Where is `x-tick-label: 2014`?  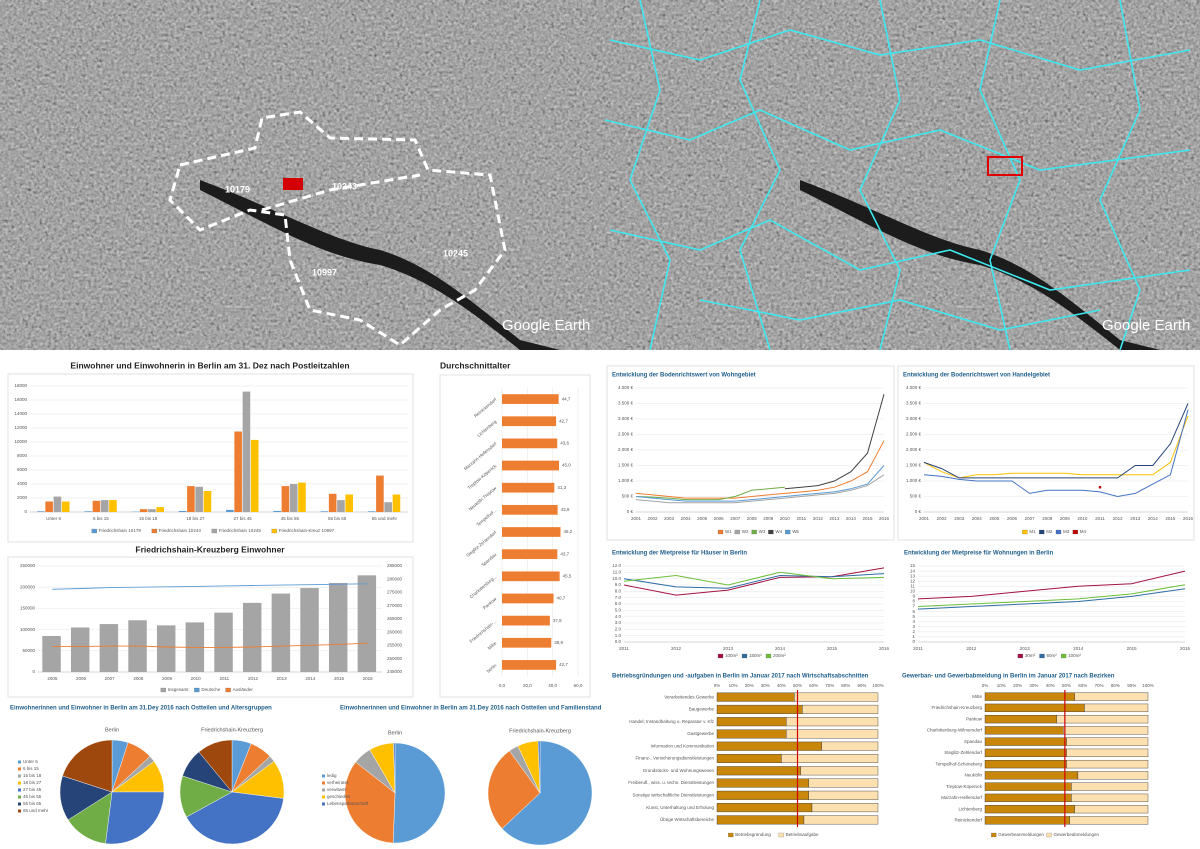 x-tick-label: 2014 is located at coordinates (1153, 518).